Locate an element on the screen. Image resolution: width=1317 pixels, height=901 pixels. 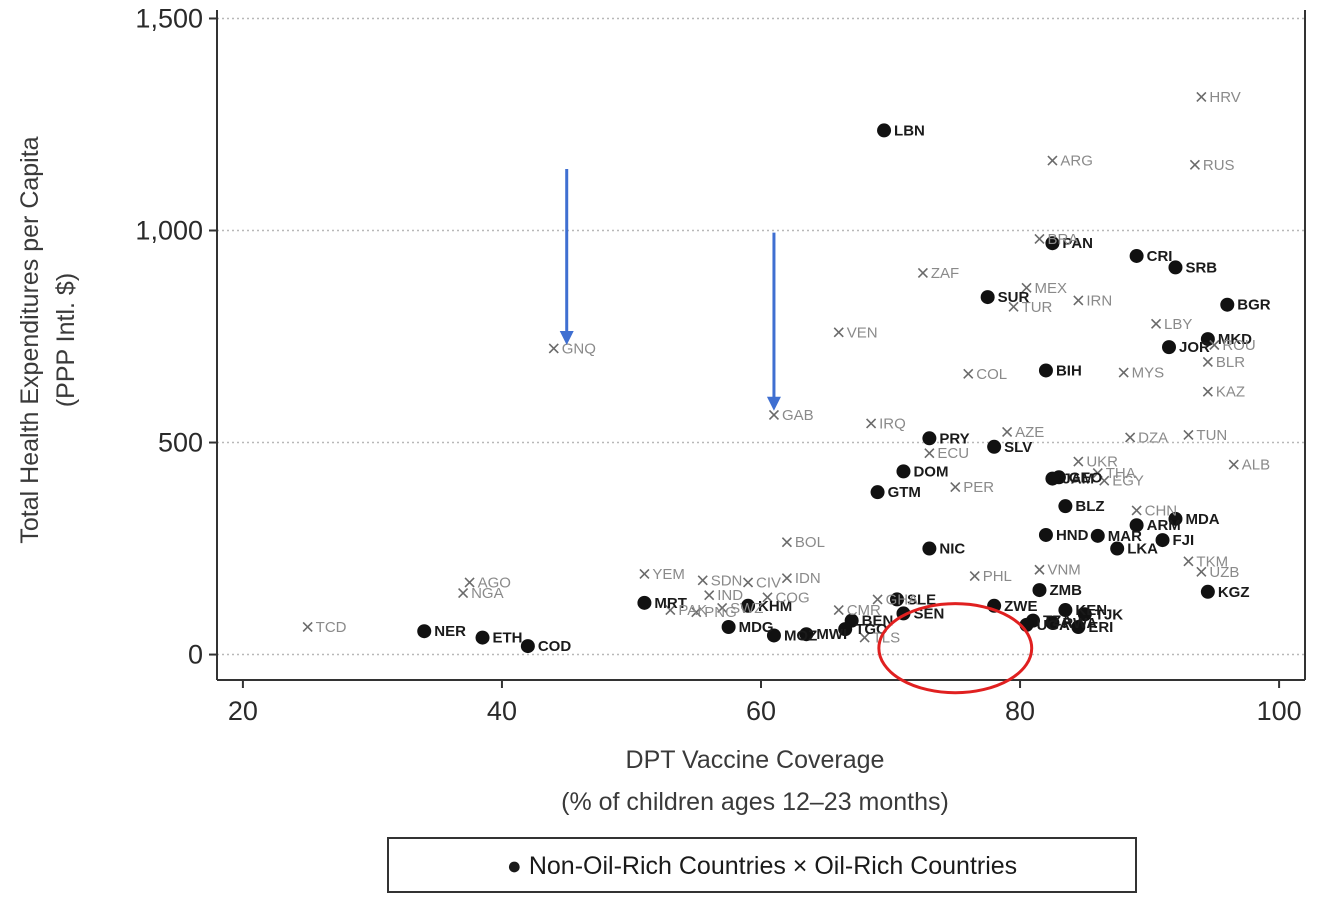
point-label: JOR is located at coordinates (1194, 347).